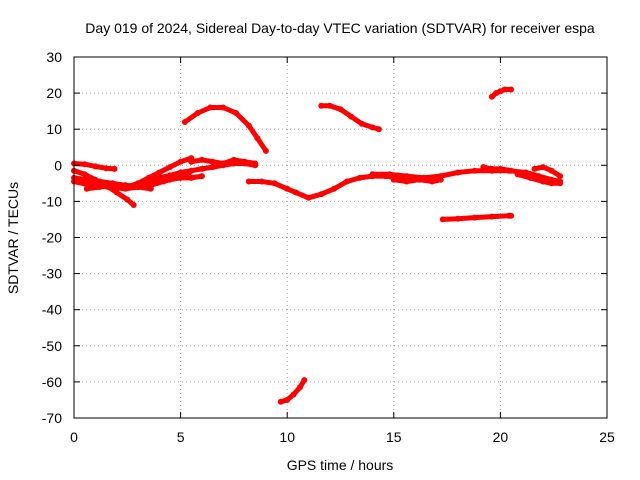 This screenshot has width=640, height=480. Describe the element at coordinates (394, 437) in the screenshot. I see `x-tick-label: 15` at that location.